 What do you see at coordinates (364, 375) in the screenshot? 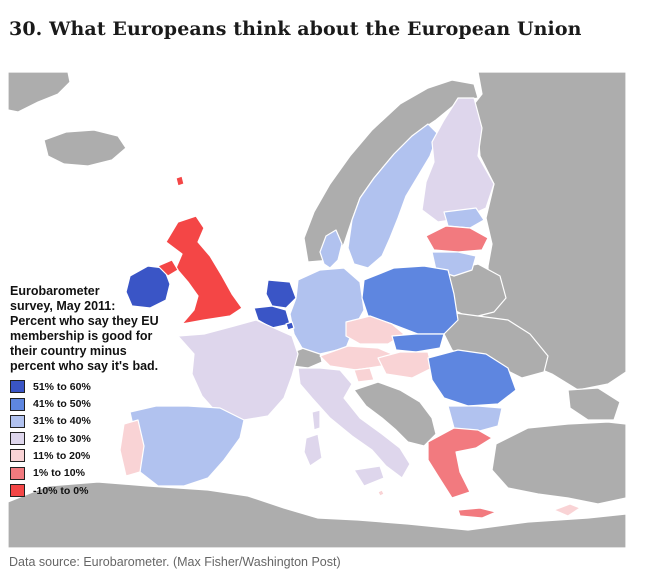
I see `slovenia` at bounding box center [364, 375].